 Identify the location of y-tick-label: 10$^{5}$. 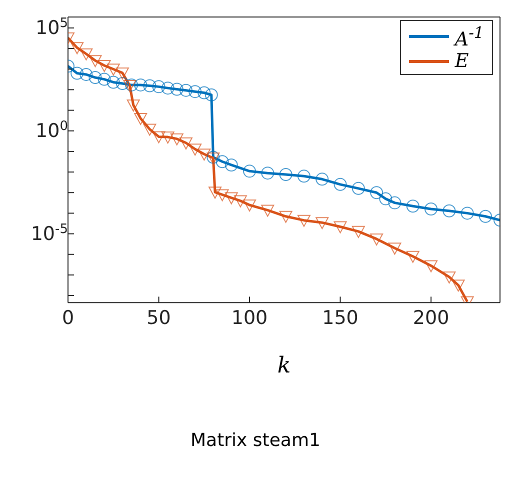
(52, 27).